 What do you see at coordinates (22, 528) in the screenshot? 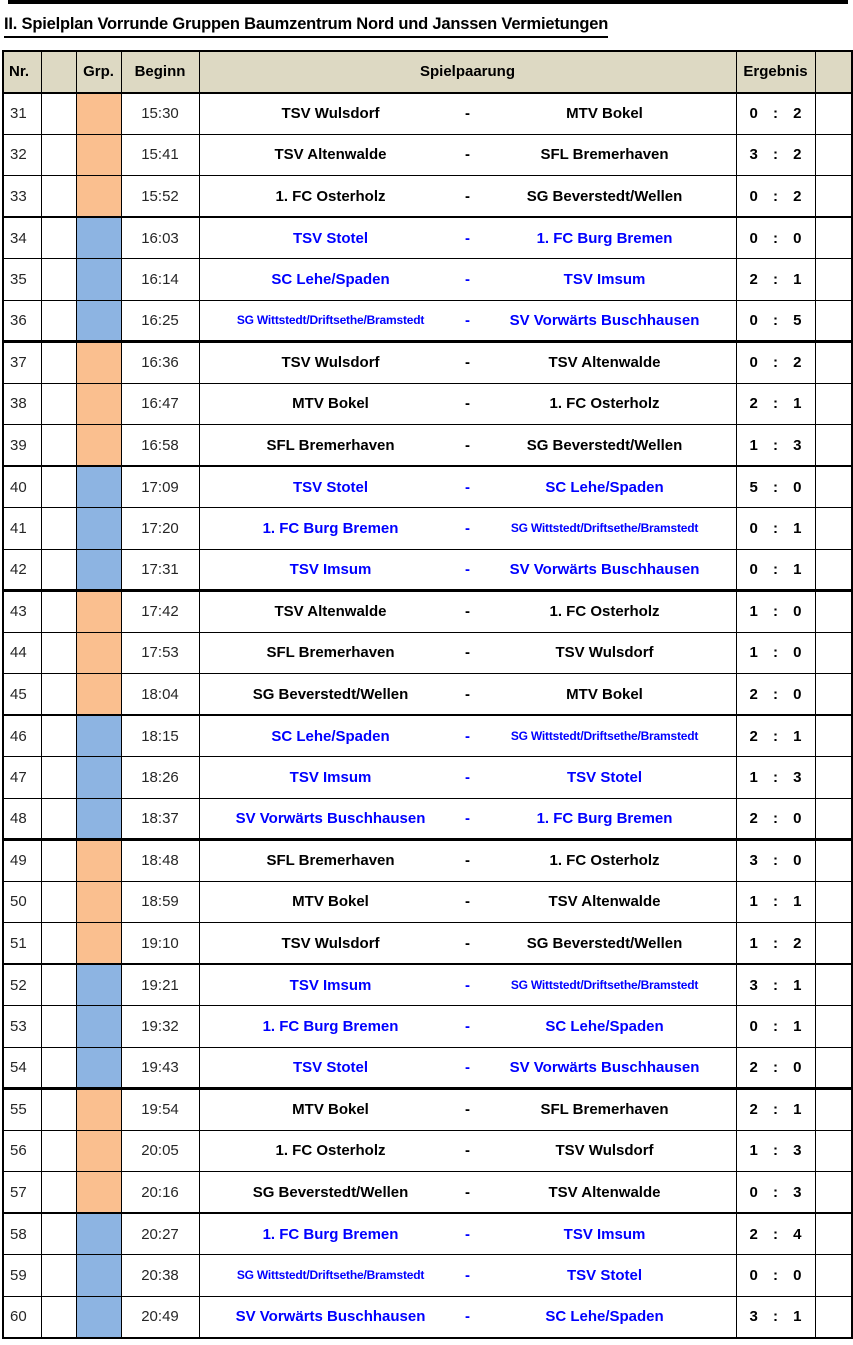
I see `match-number: 41` at bounding box center [22, 528].